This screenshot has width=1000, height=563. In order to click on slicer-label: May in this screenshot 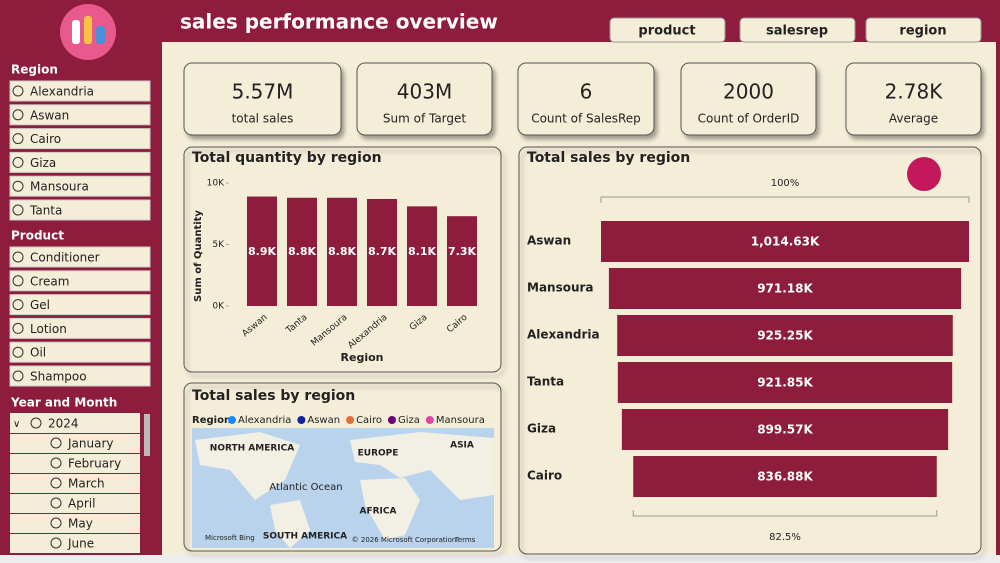, I will do `click(80, 524)`.